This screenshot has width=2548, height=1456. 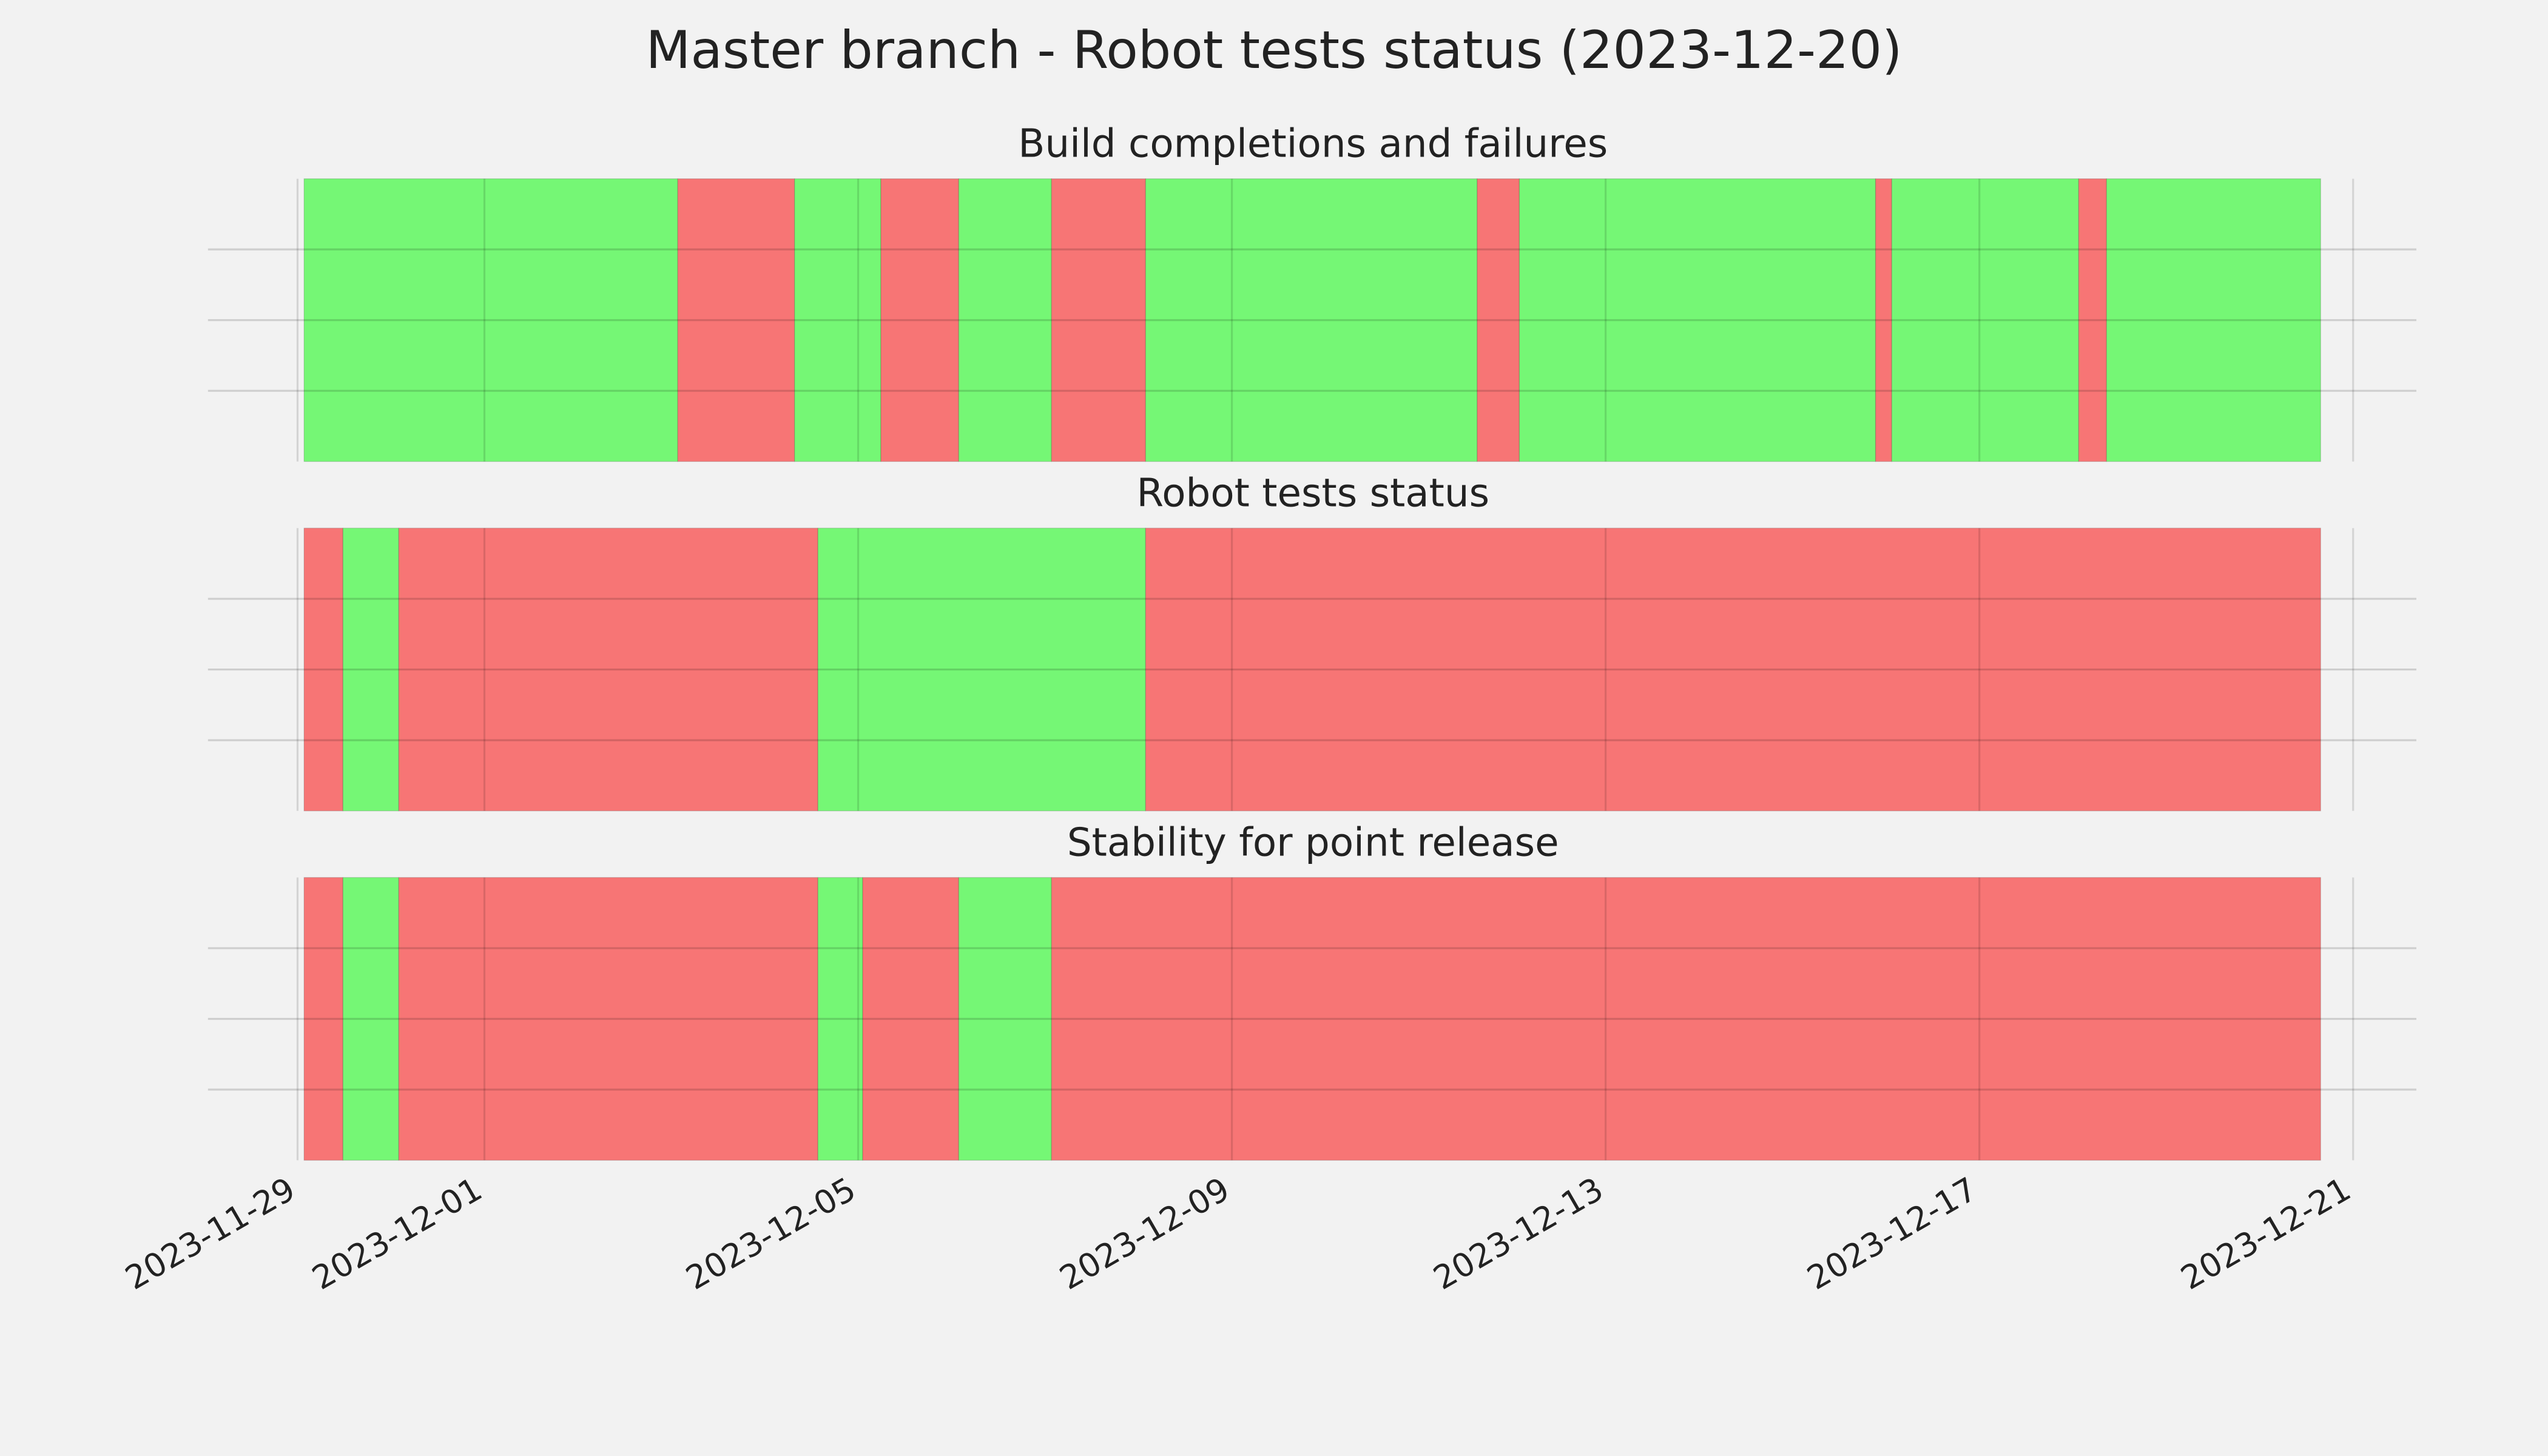 I want to click on panel-title: Build completions and failures, so click(x=1313, y=144).